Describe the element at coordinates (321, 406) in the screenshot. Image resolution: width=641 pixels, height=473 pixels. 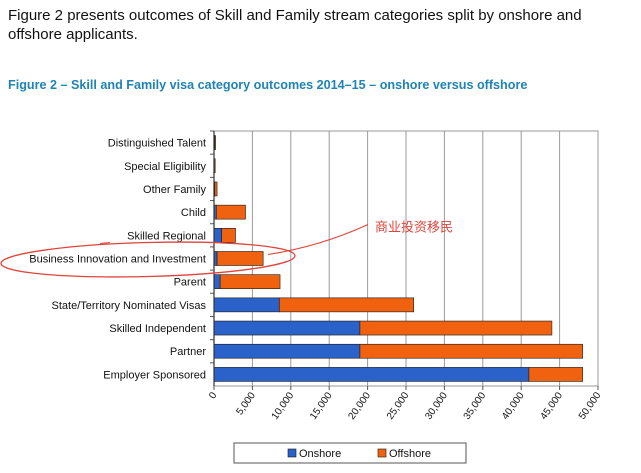
I see `x-tick-label: 15,000` at that location.